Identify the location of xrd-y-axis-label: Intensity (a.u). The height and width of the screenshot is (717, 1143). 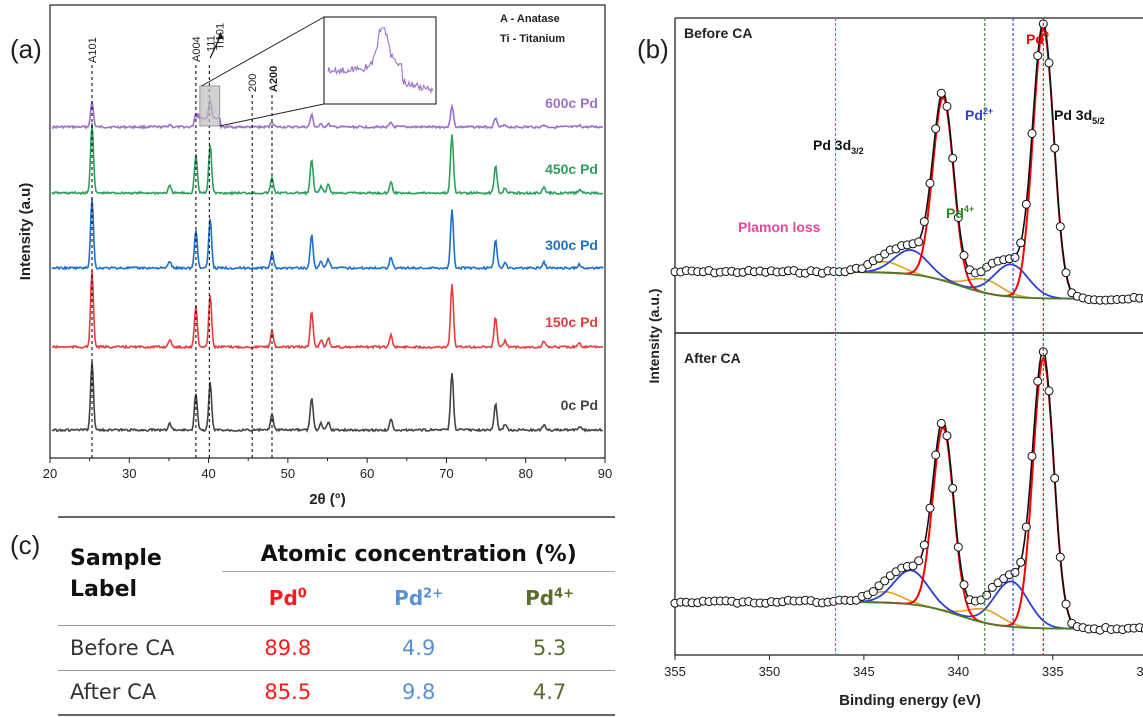
(25, 232).